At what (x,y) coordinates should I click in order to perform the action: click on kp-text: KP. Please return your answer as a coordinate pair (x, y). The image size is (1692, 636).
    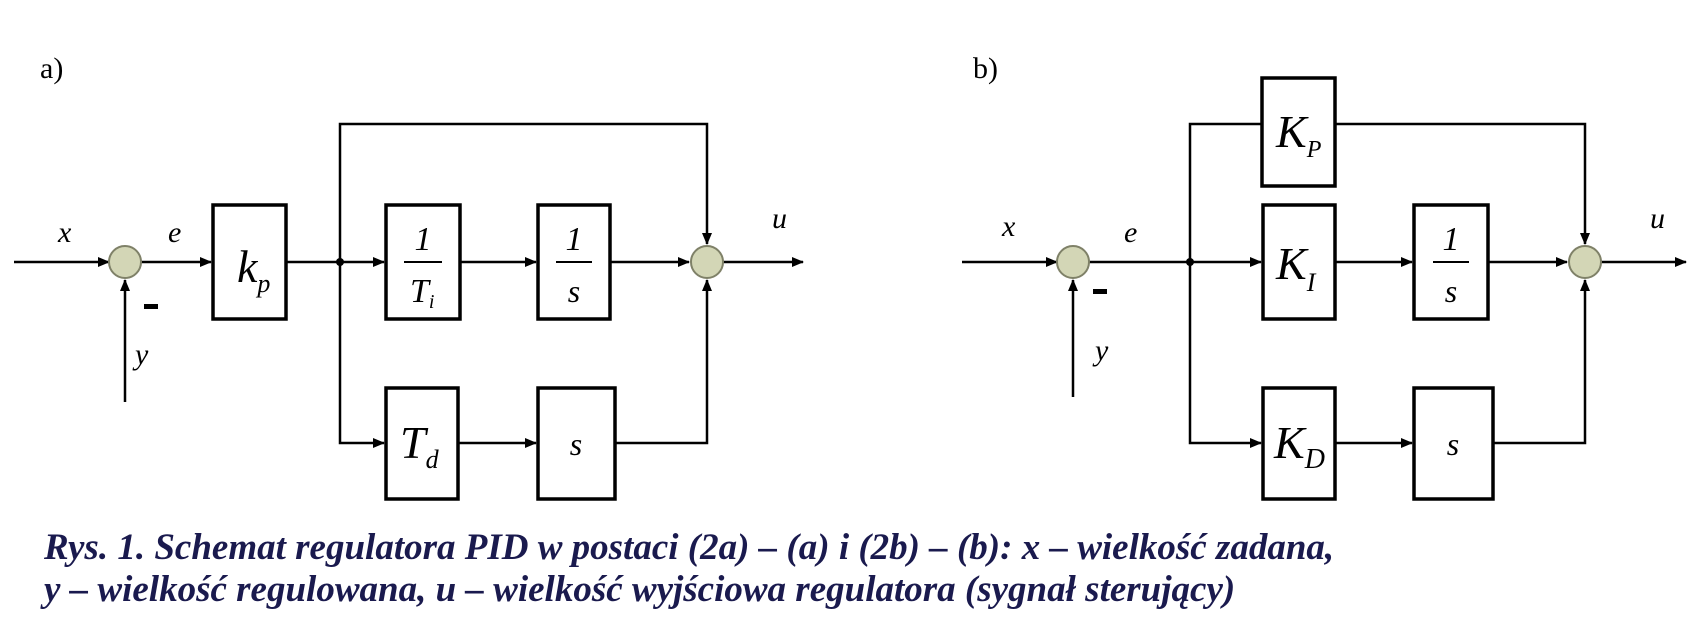
    Looking at the image, I should click on (1298, 134).